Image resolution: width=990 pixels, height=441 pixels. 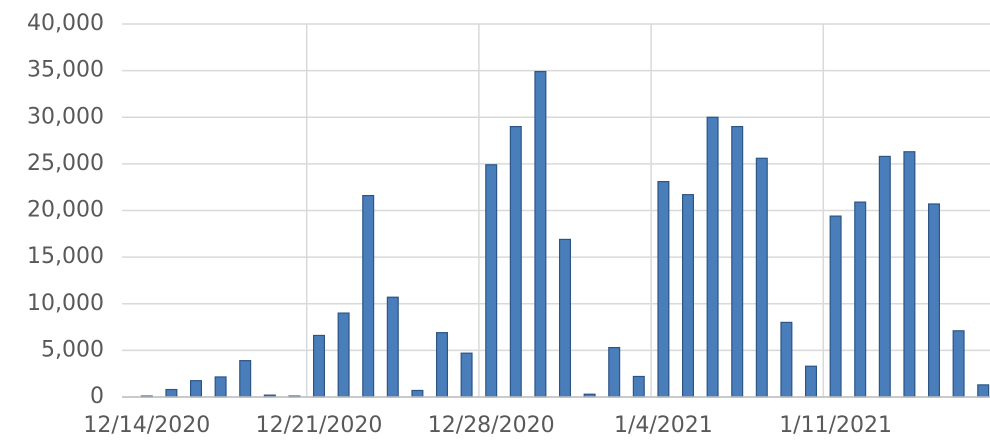 I want to click on y-tick-label: 5,000, so click(x=72, y=349).